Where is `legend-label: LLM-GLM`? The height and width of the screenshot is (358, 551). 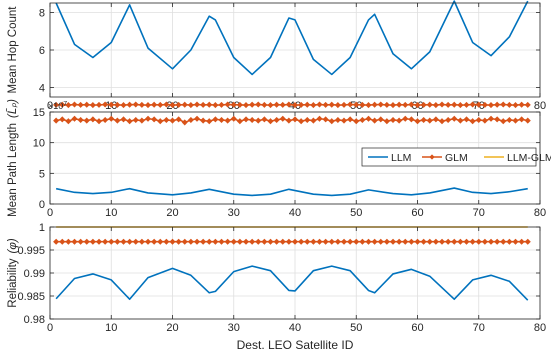
legend-label: LLM-GLM is located at coordinates (529, 158).